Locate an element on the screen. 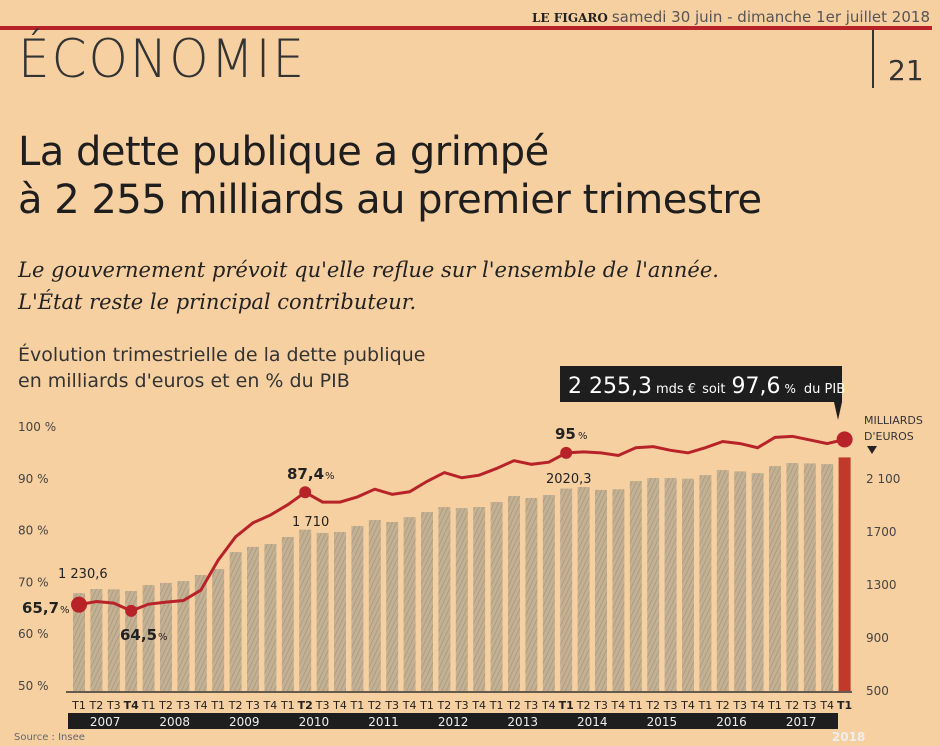 This screenshot has height=746, width=940. source-note: Source : Insee is located at coordinates (49, 737).